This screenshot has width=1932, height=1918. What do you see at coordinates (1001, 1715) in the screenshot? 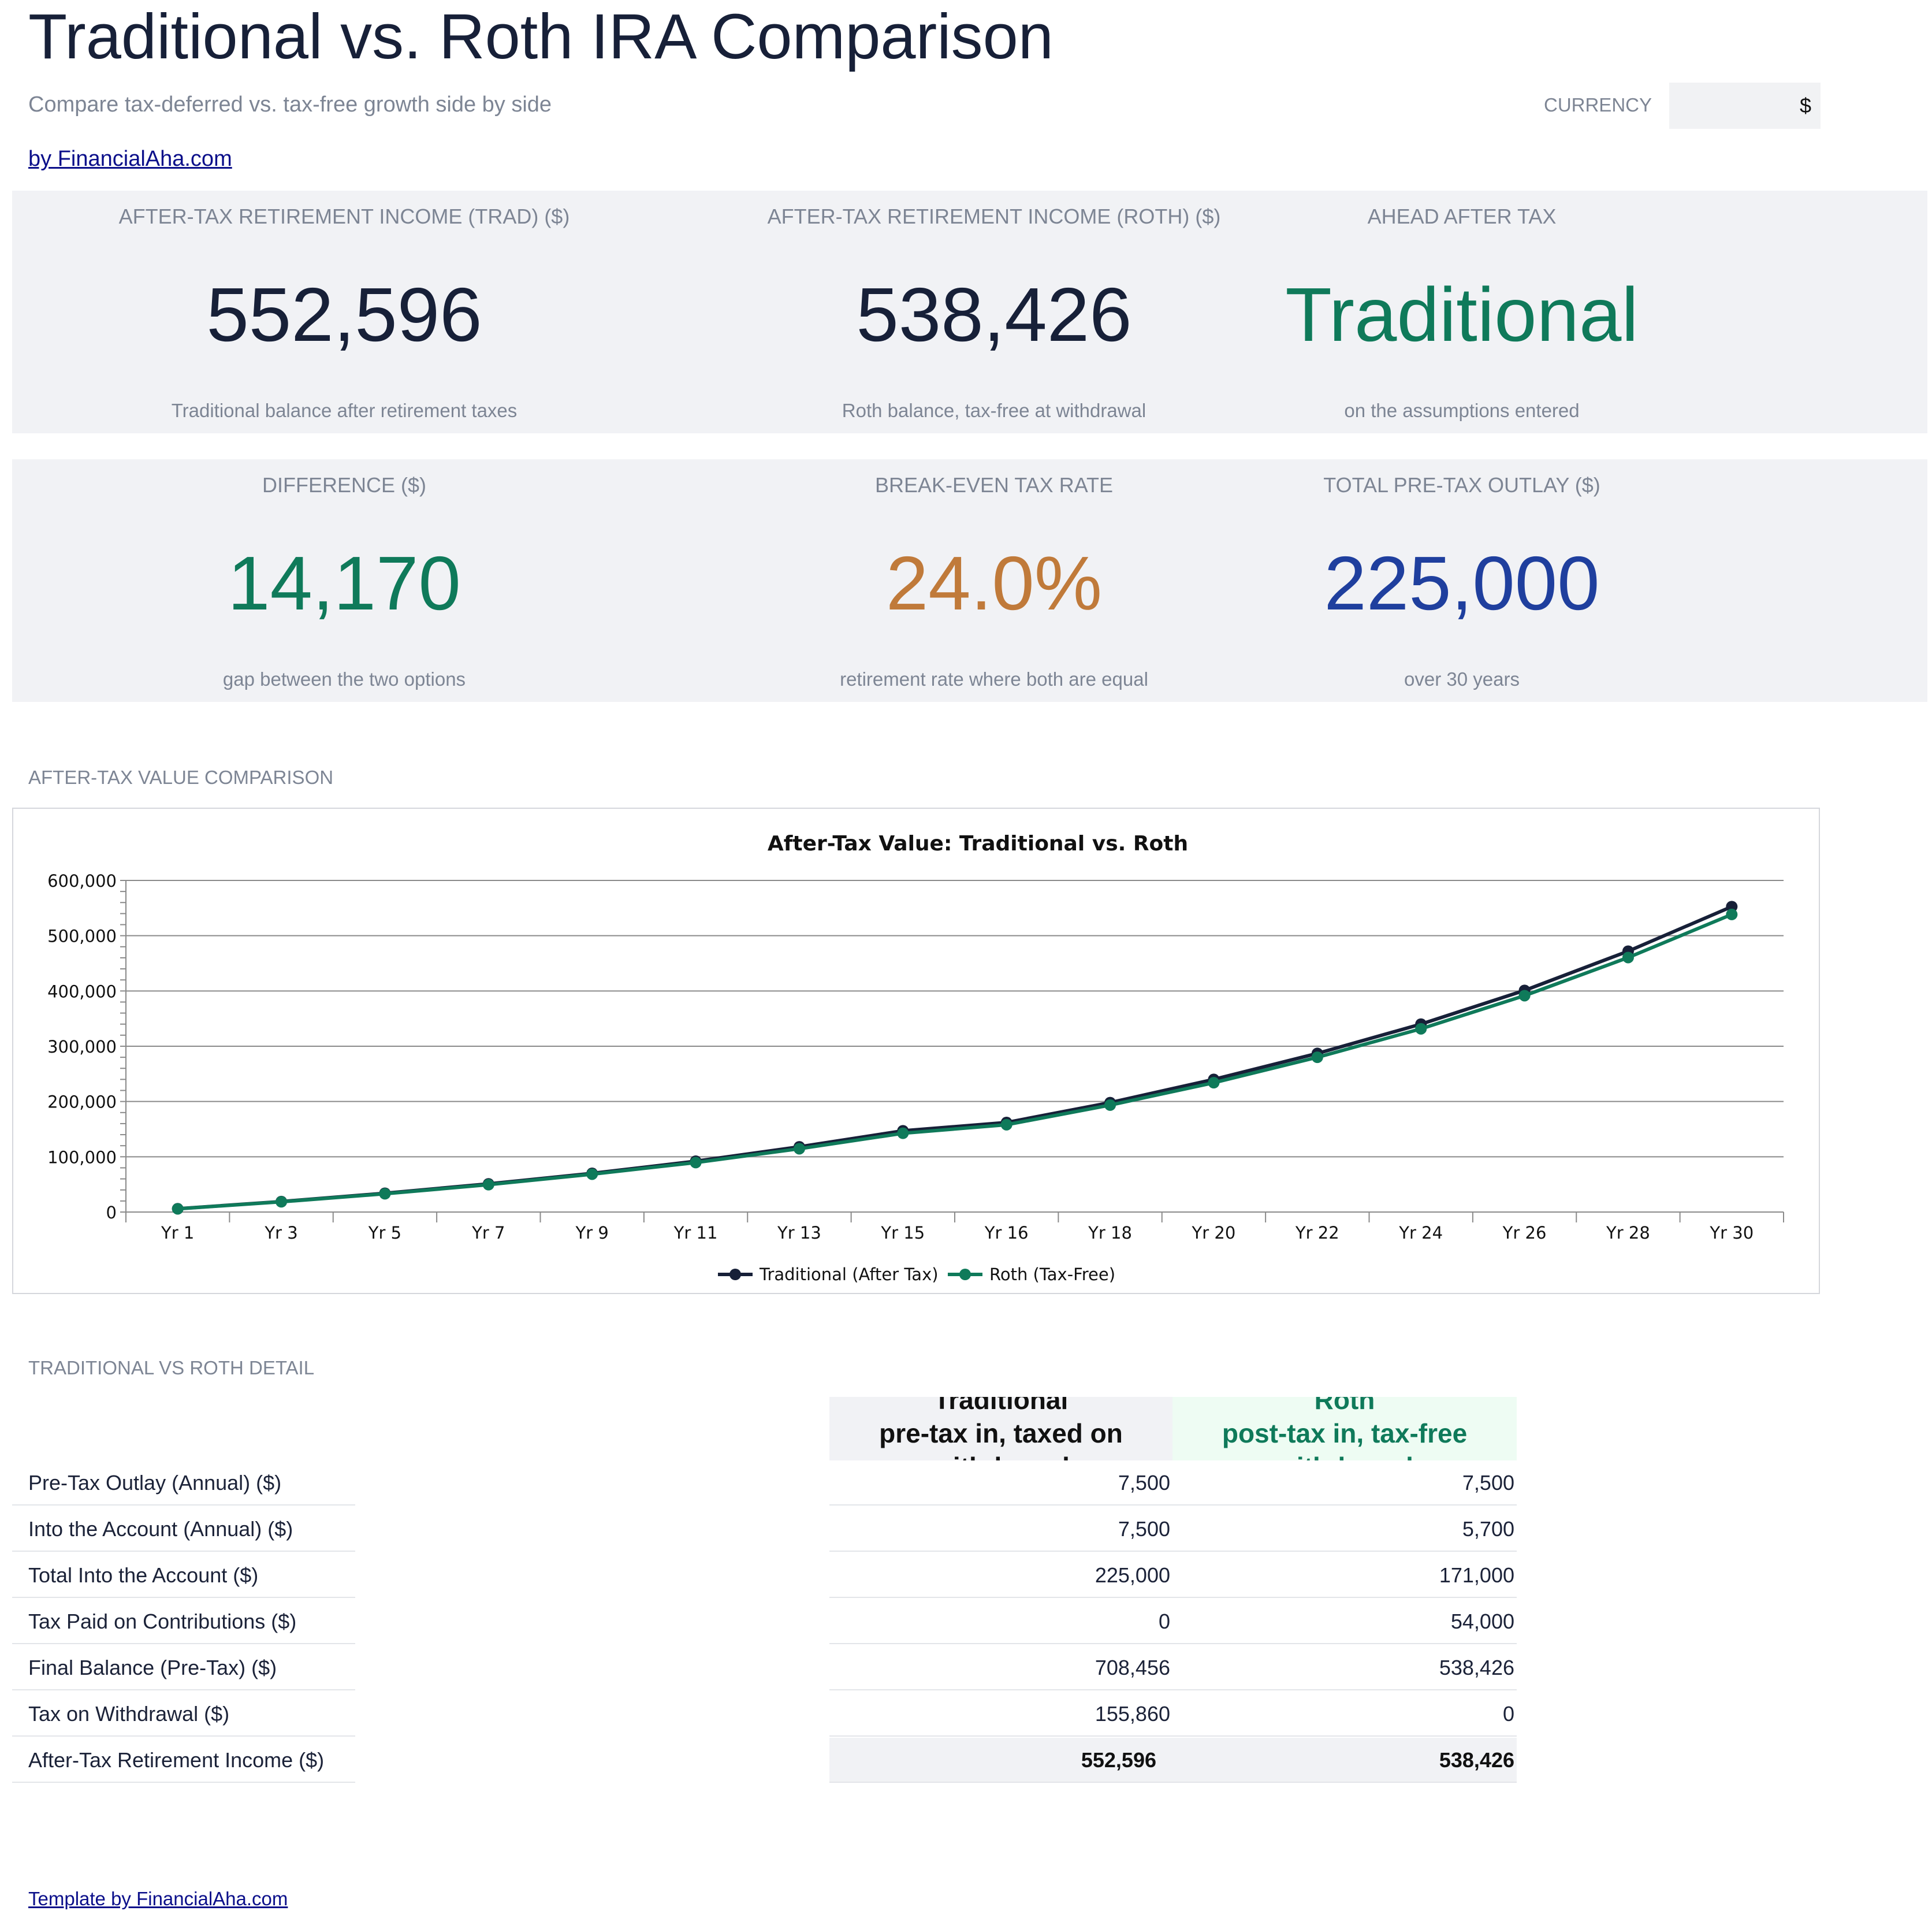
I see `detail-trad-value: 155,860` at bounding box center [1001, 1715].